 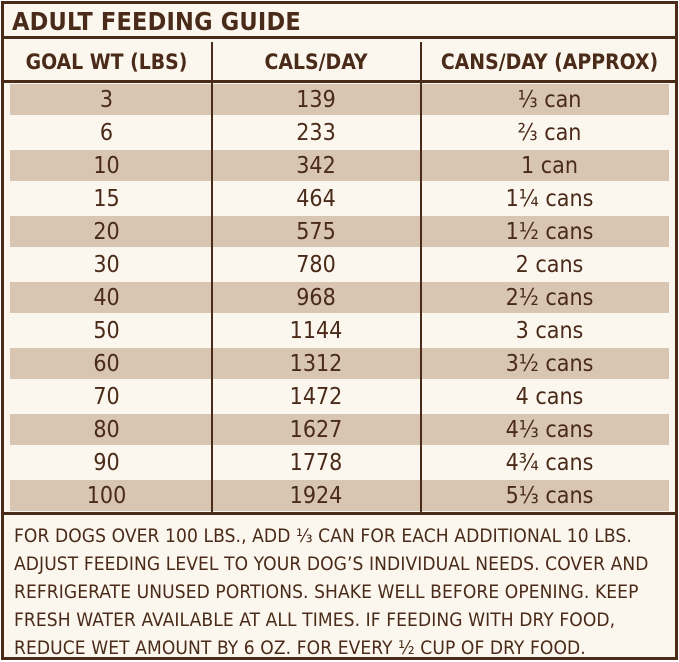 I want to click on table-row: 3 139 ⅓ can, so click(x=339, y=99).